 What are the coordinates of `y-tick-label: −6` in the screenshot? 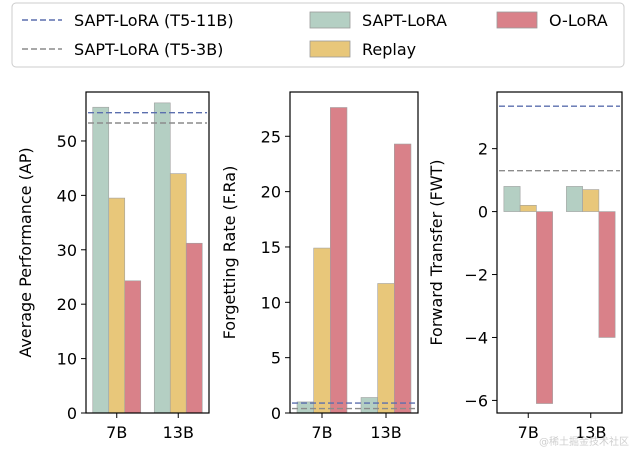 It's located at (476, 400).